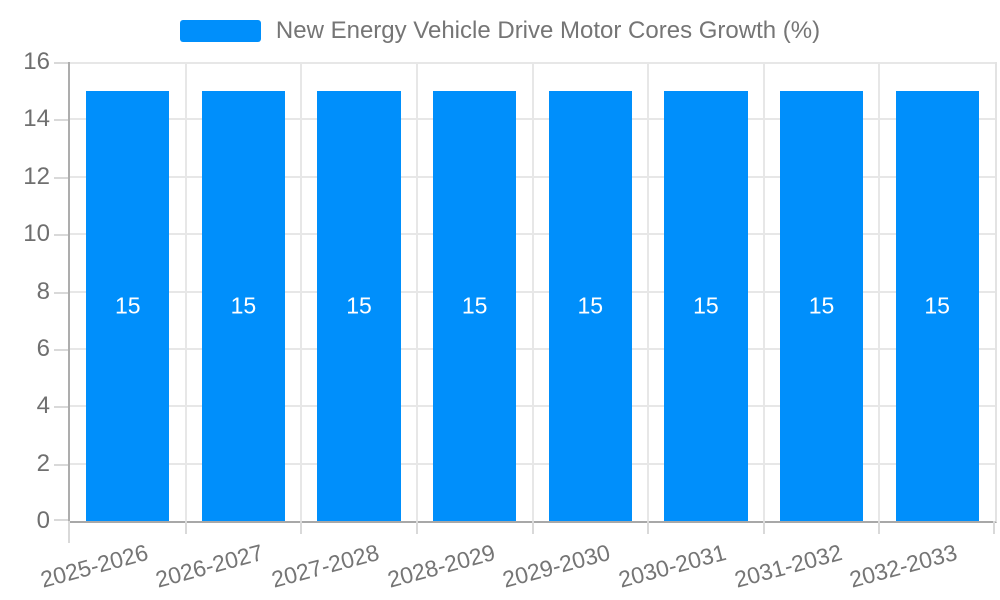 The width and height of the screenshot is (1000, 600). Describe the element at coordinates (36, 176) in the screenshot. I see `y-axis-label: 12` at that location.